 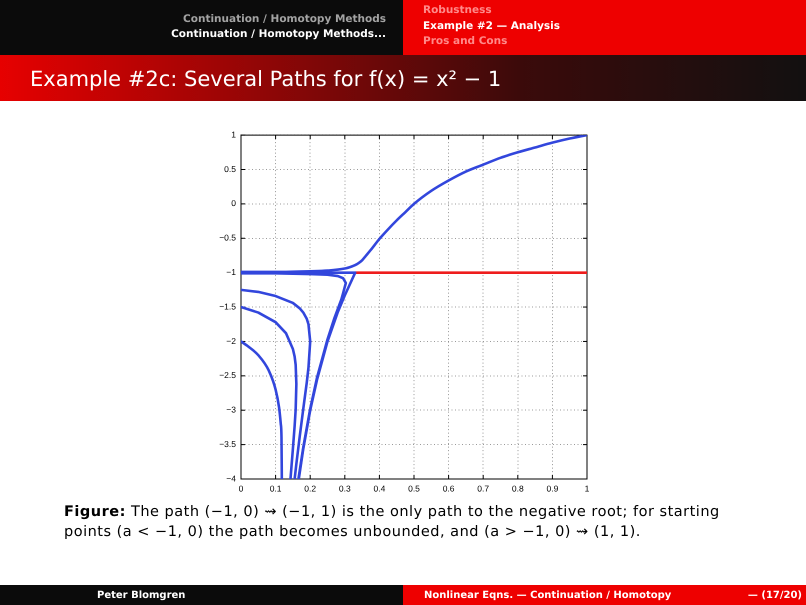 What do you see at coordinates (344, 488) in the screenshot?
I see `x-tick-label: 0.3` at bounding box center [344, 488].